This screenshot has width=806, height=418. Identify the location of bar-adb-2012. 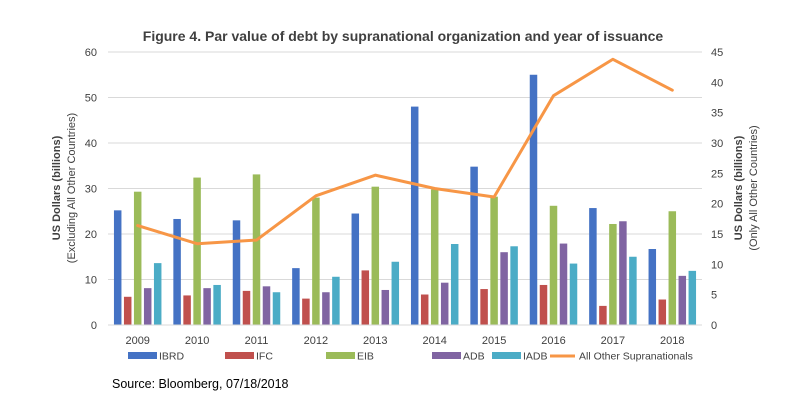
(326, 308).